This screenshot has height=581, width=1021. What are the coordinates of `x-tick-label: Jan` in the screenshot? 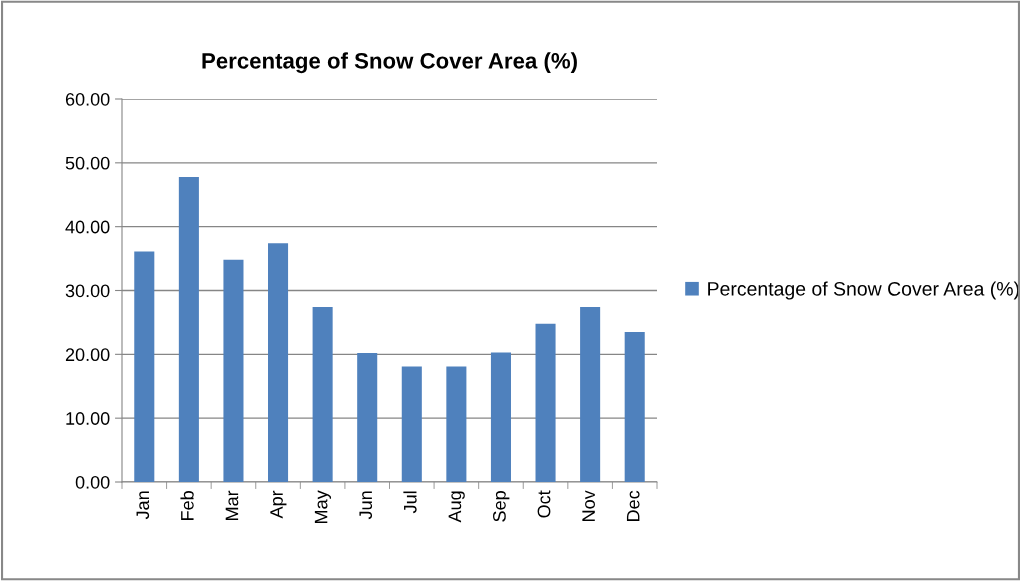 It's located at (143, 505).